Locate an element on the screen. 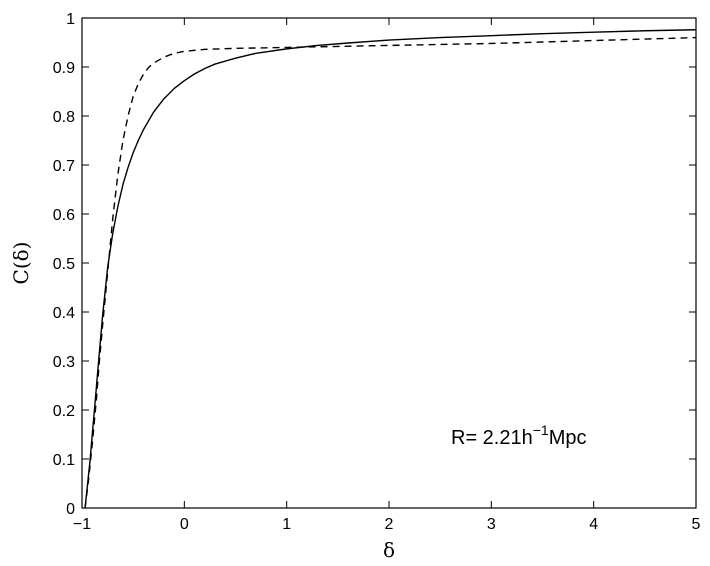 The height and width of the screenshot is (566, 710). y-tick-label: 0.8 is located at coordinates (64, 117).